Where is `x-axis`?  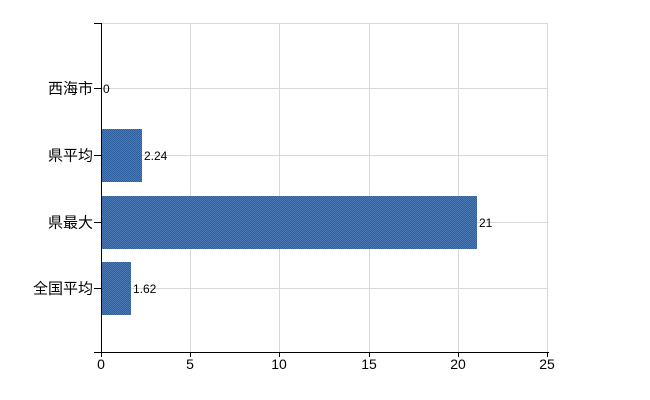
x-axis is located at coordinates (321, 352).